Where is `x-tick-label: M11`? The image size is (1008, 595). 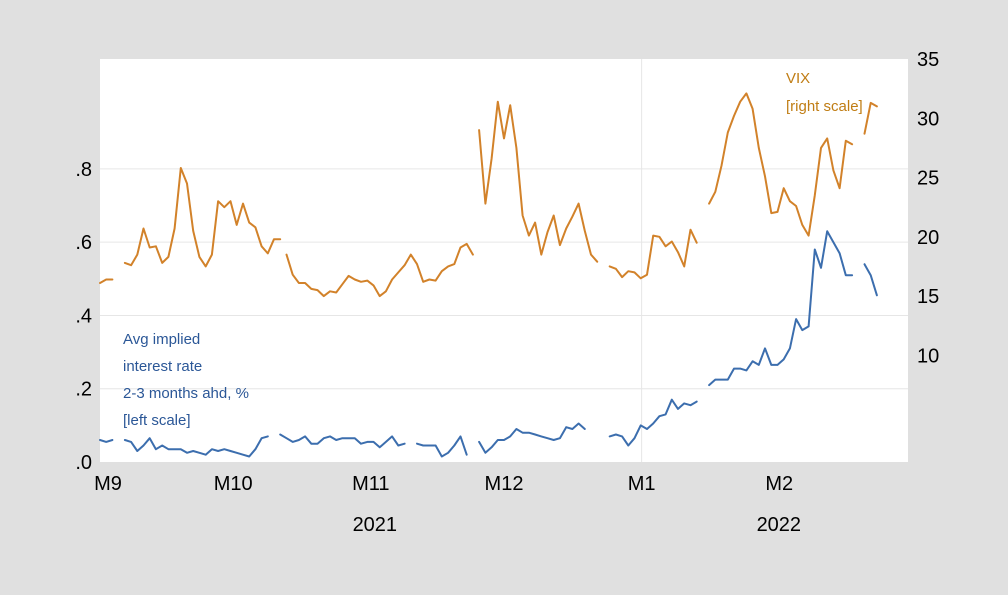 x-tick-label: M11 is located at coordinates (370, 484).